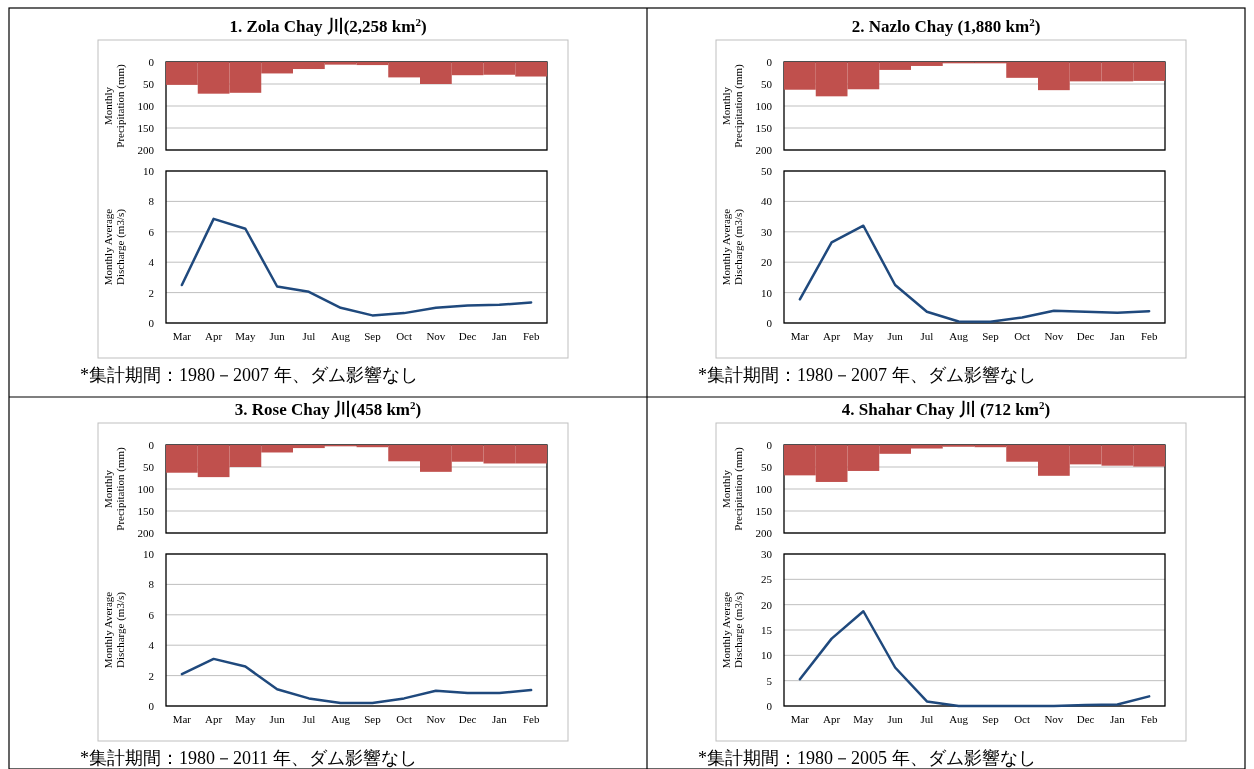 Image resolution: width=1254 pixels, height=769 pixels. What do you see at coordinates (946, 26) in the screenshot?
I see `chart-title: 2. Nazlo Chay (1,880 km$^{2}$)` at bounding box center [946, 26].